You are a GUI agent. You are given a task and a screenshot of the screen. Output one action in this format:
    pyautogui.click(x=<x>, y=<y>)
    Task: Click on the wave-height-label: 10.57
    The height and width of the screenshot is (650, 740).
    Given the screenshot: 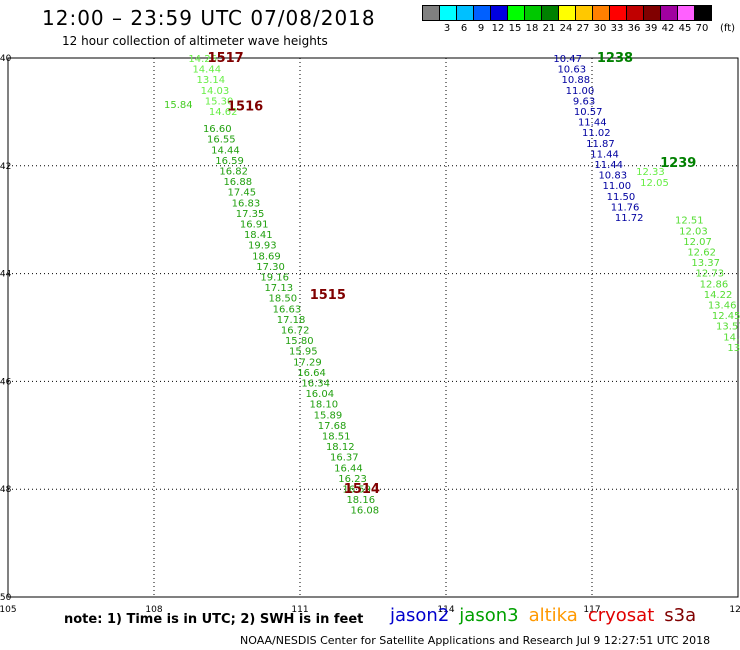 What is the action you would take?
    pyautogui.click(x=588, y=112)
    